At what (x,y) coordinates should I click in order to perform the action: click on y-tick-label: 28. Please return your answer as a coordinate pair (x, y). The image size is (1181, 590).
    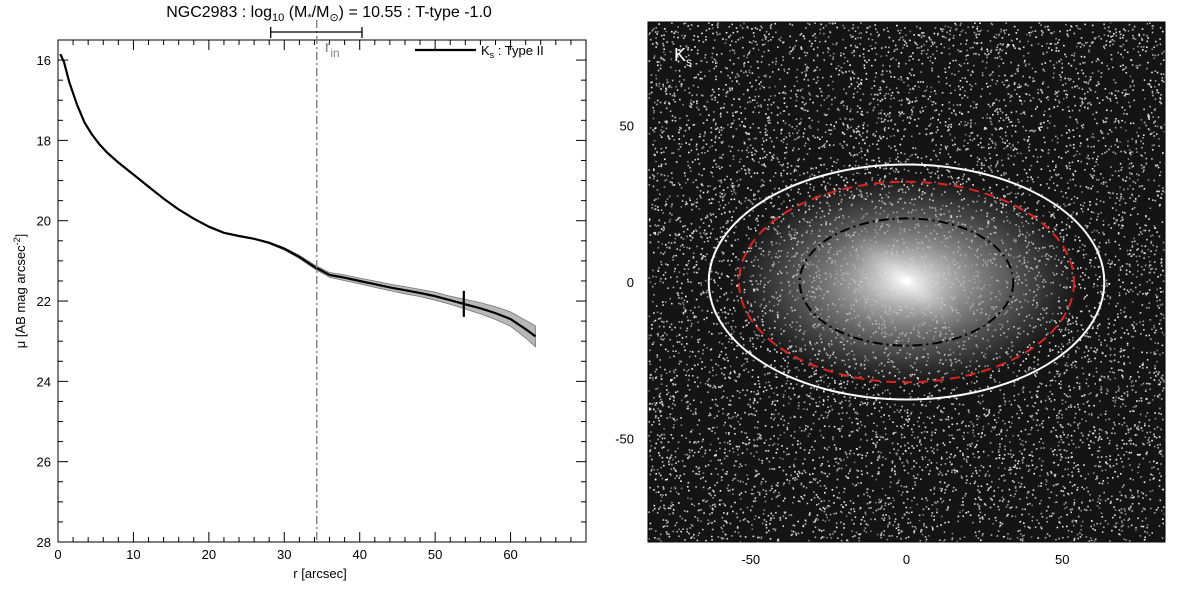
    Looking at the image, I should click on (44, 542).